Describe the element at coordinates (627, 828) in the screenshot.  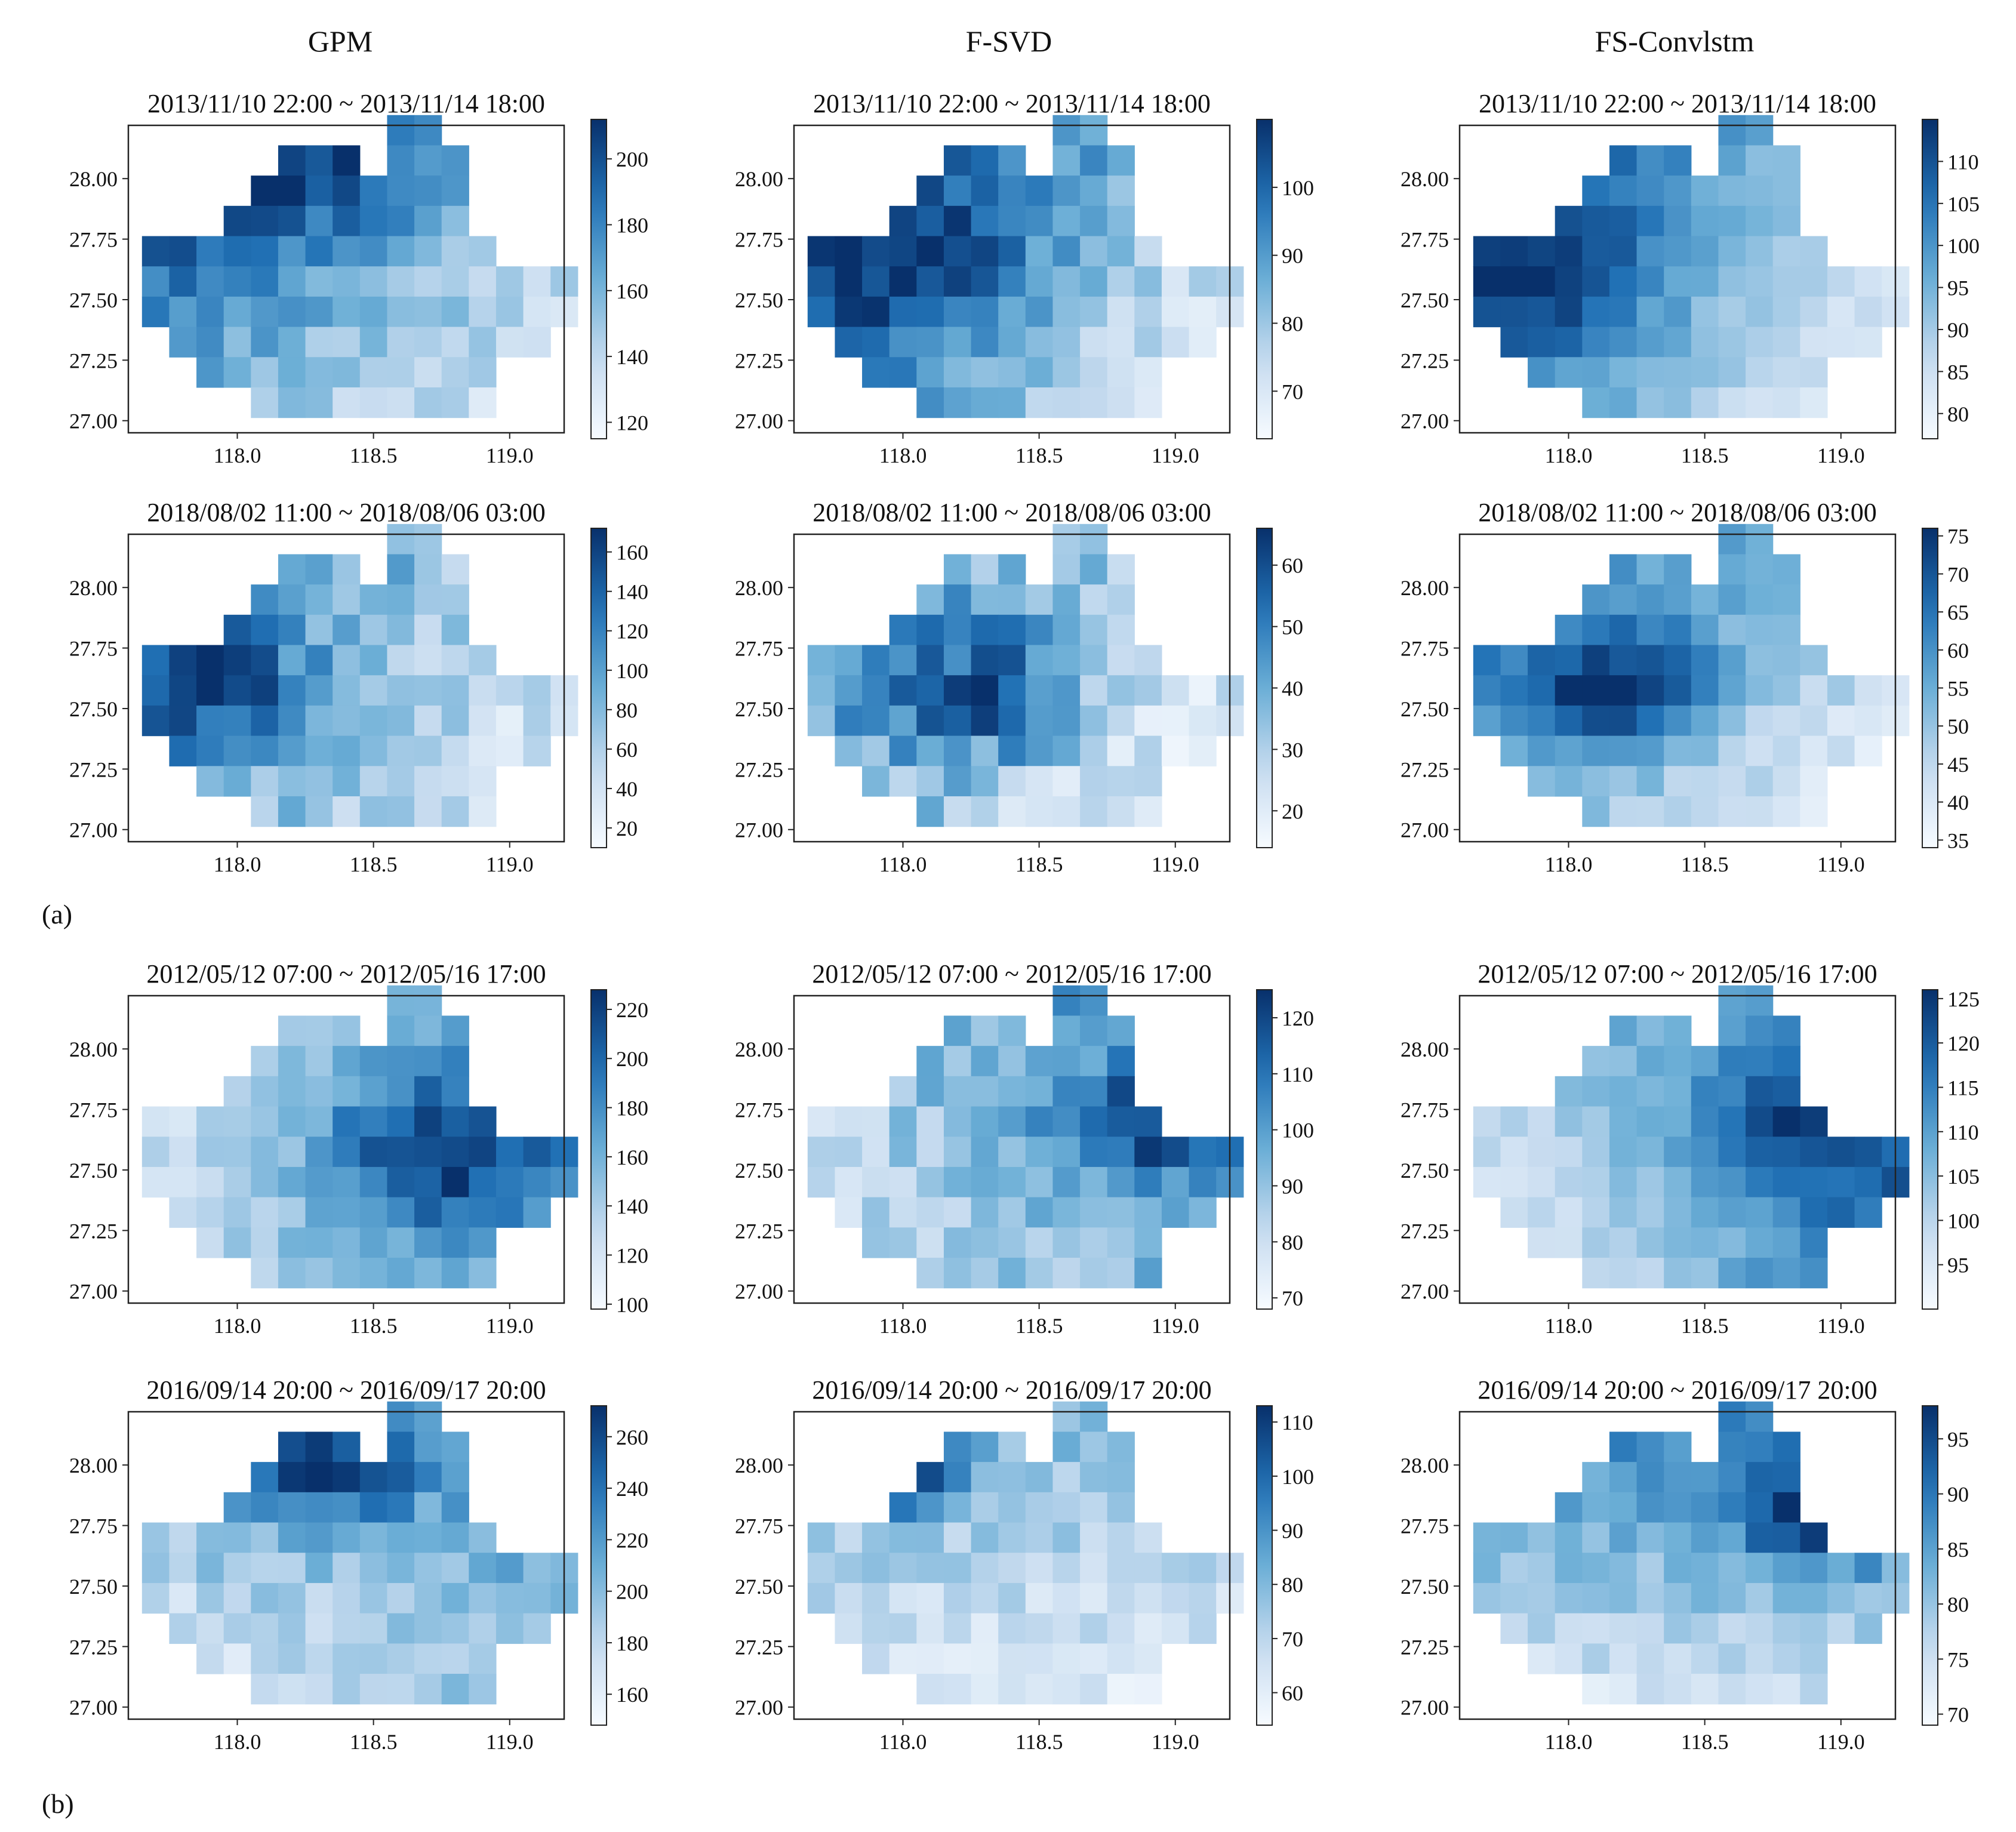
I see `colorbar-tick-label: 20` at that location.